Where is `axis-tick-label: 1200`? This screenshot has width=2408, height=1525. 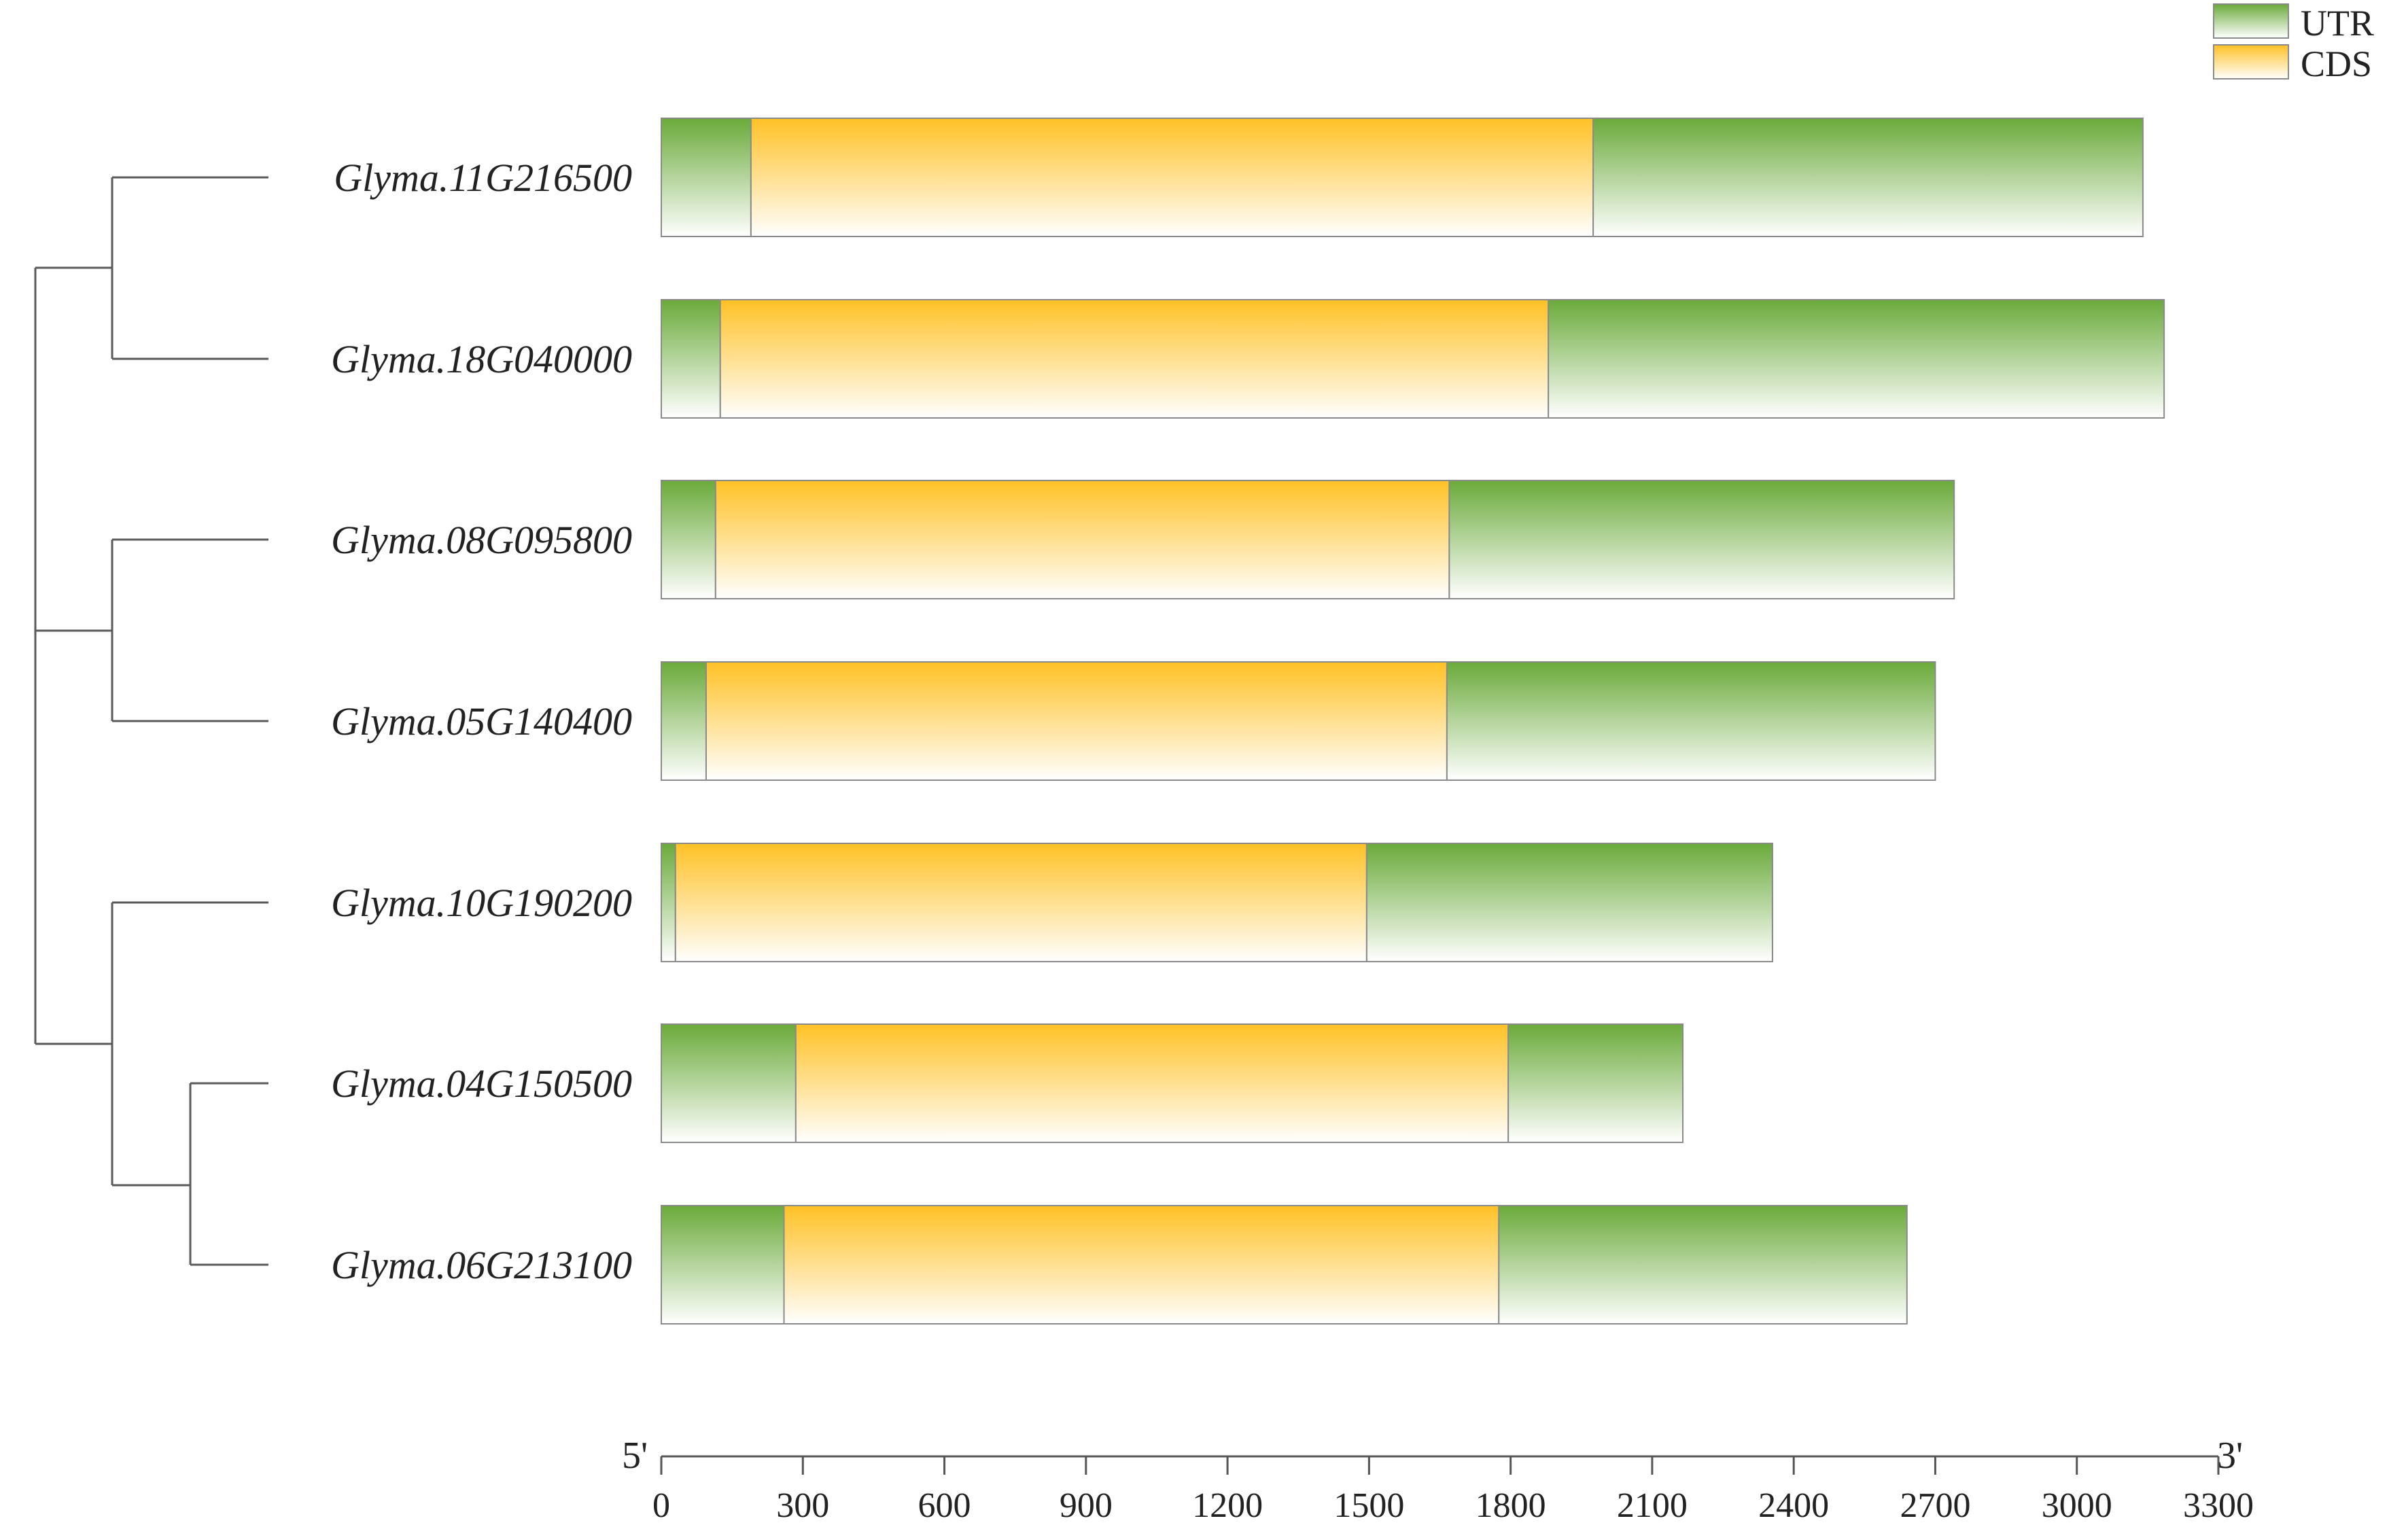
axis-tick-label: 1200 is located at coordinates (1227, 1505).